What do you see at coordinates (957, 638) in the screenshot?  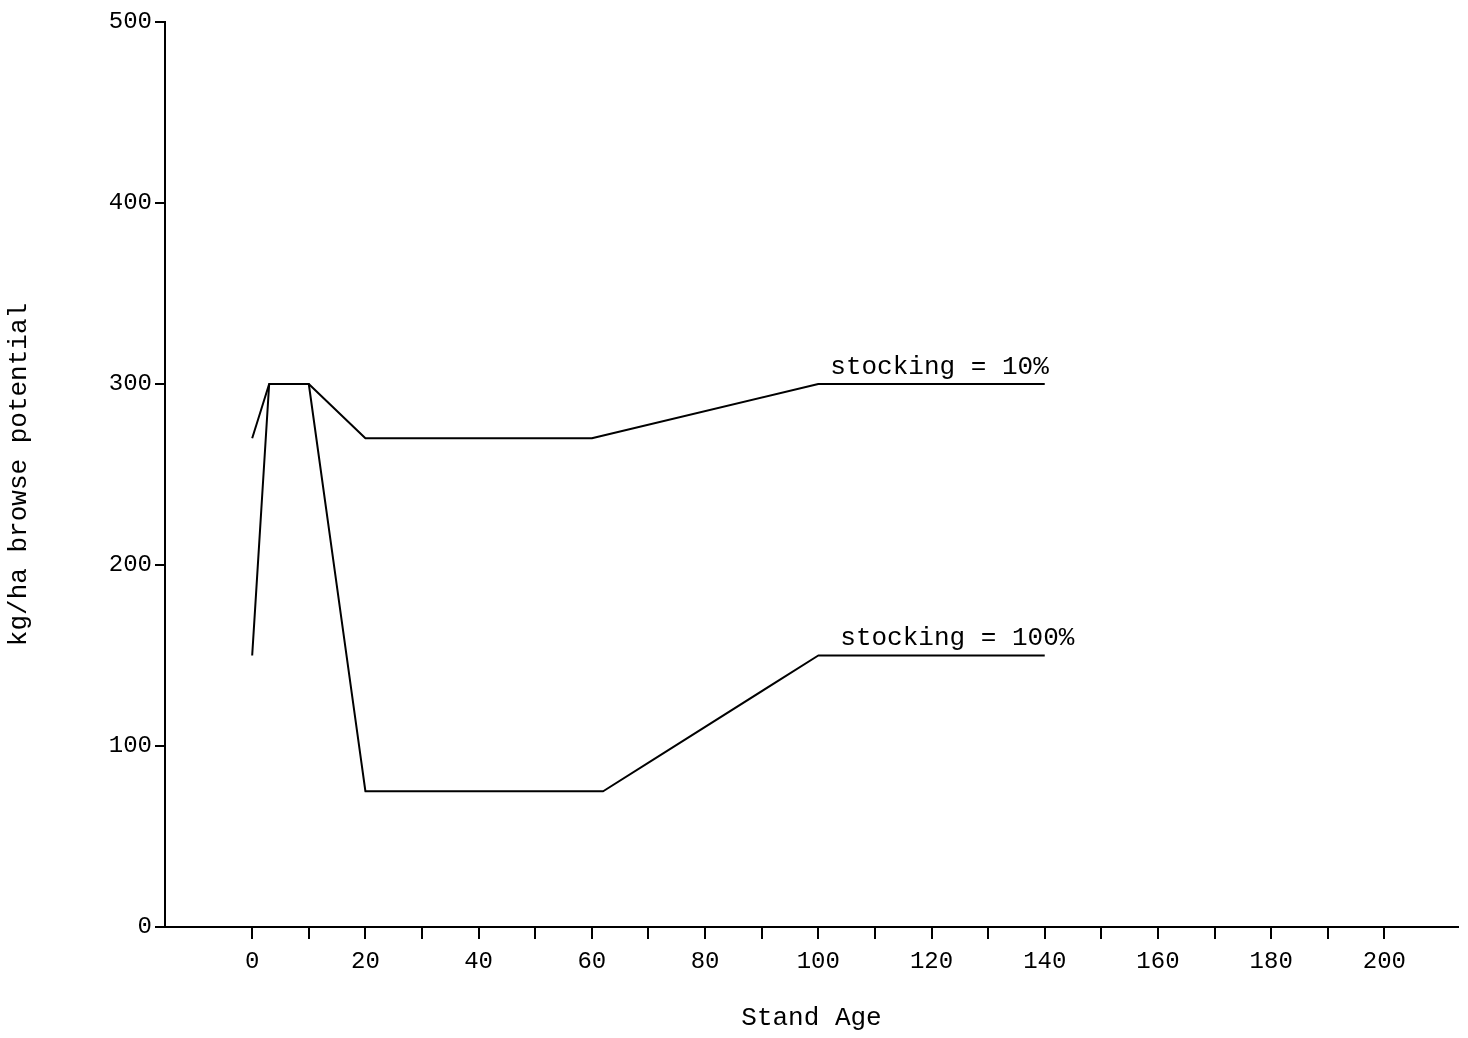 I see `series-label: stocking = 100%` at bounding box center [957, 638].